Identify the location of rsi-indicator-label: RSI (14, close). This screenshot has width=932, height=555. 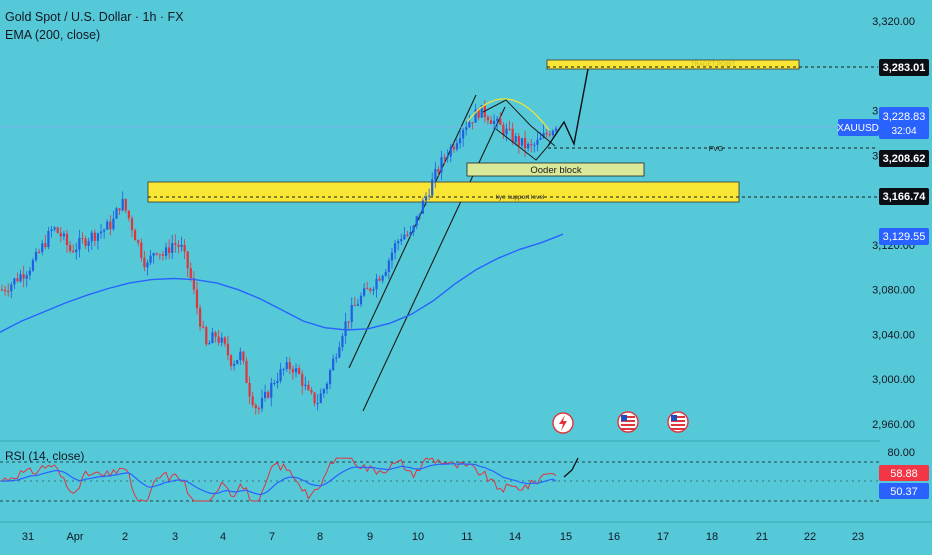
(45, 456).